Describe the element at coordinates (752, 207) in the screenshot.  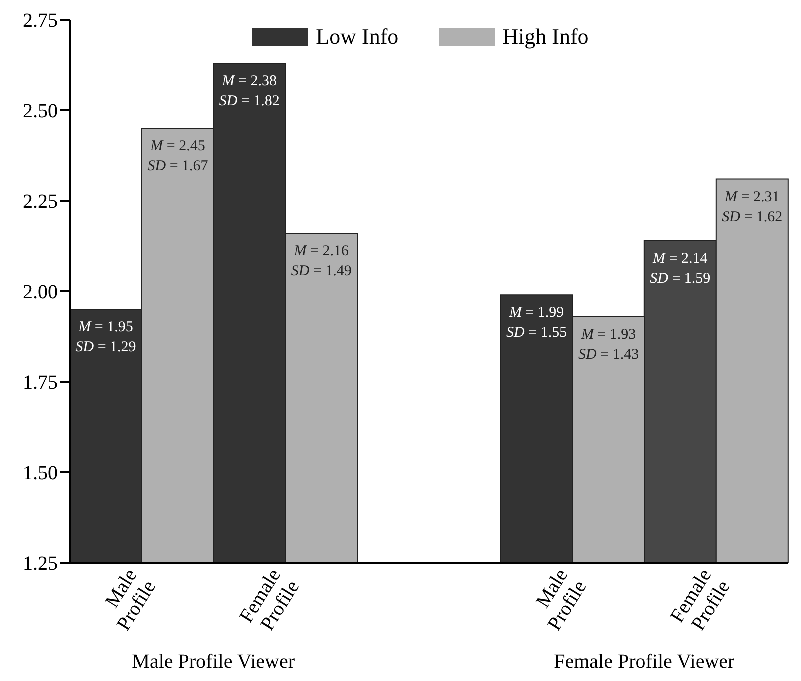
I see `data-label: M = 2.31 SD = 1.62` at that location.